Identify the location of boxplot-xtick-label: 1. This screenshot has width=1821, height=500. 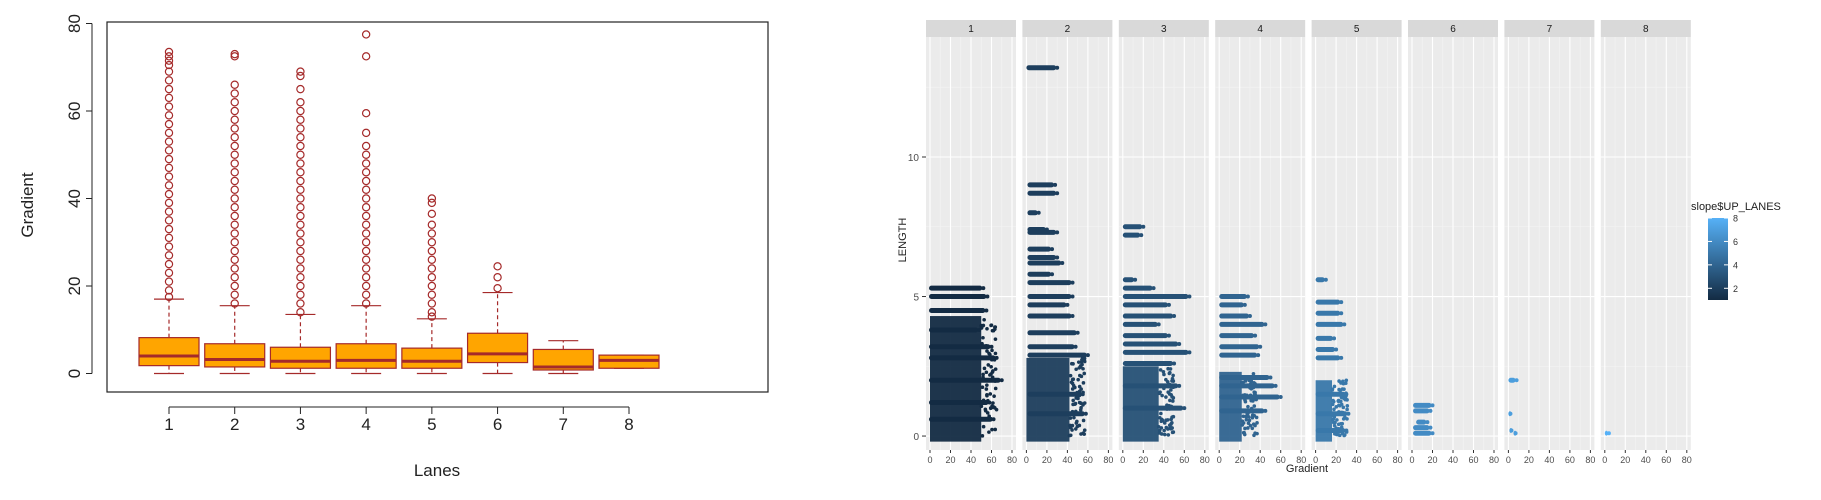
(168, 424).